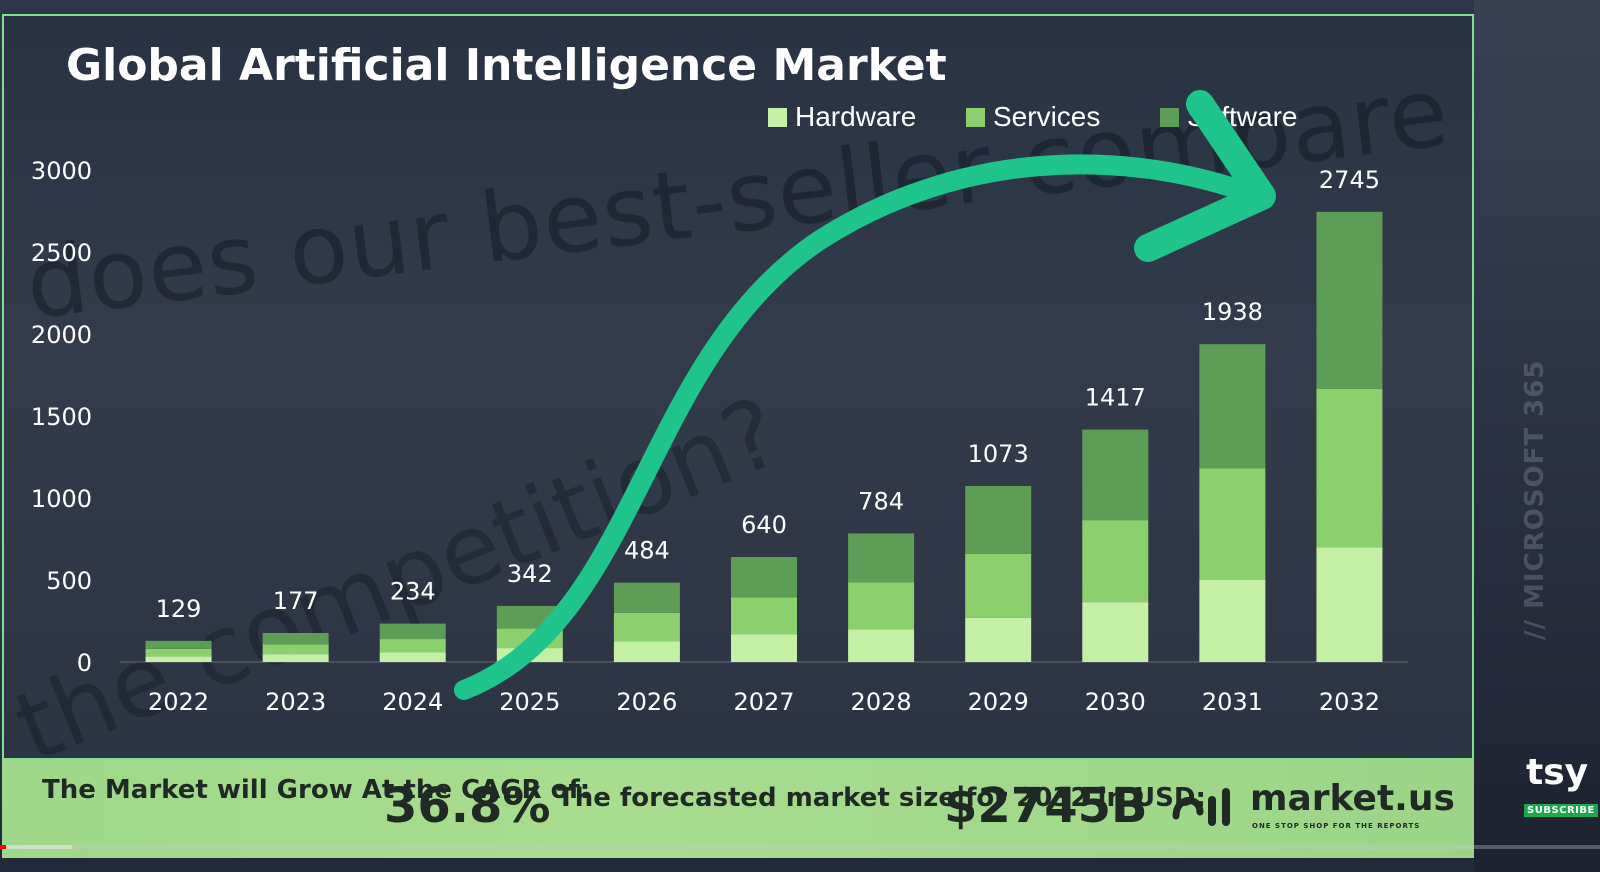 The height and width of the screenshot is (872, 1600). Describe the element at coordinates (1232, 406) in the screenshot. I see `bar-software-2031` at that location.